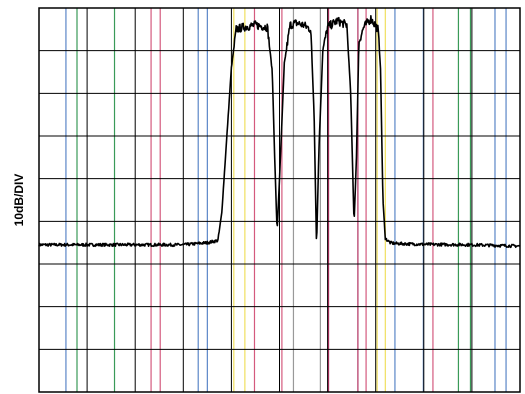 The height and width of the screenshot is (394, 525). What do you see at coordinates (19, 200) in the screenshot?
I see `y-axis-label: 10dB/DIV` at bounding box center [19, 200].